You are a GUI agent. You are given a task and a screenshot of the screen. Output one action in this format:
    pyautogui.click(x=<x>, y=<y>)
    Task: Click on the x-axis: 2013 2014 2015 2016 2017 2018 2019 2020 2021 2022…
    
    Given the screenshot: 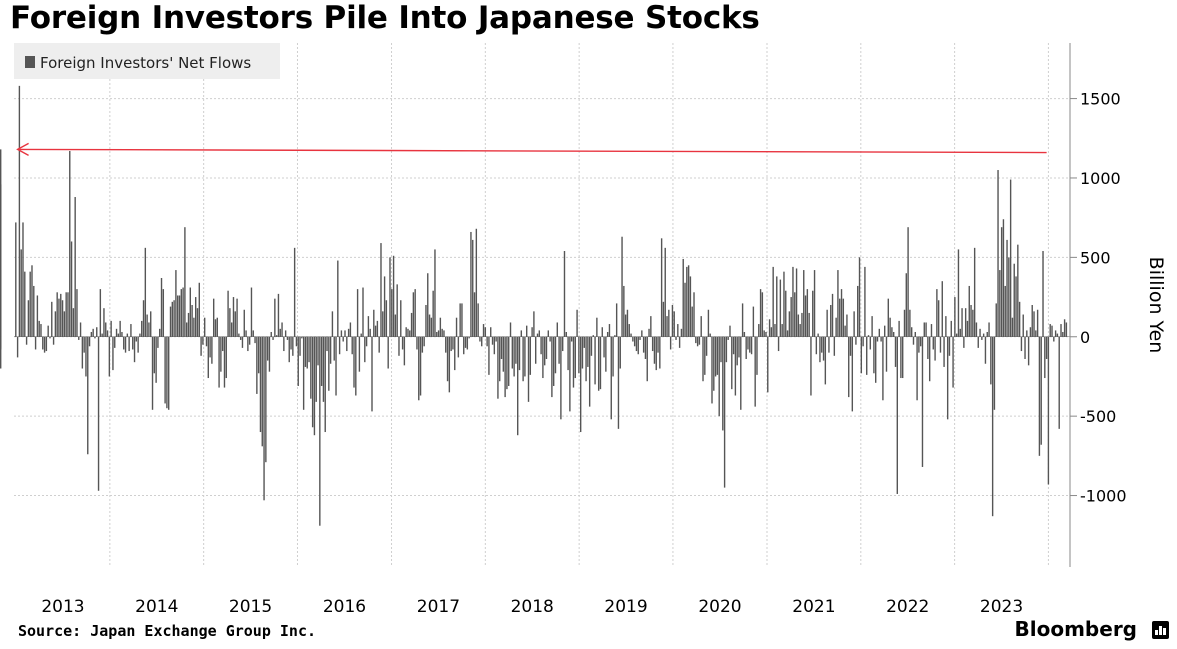 What is the action you would take?
    pyautogui.click(x=532, y=607)
    